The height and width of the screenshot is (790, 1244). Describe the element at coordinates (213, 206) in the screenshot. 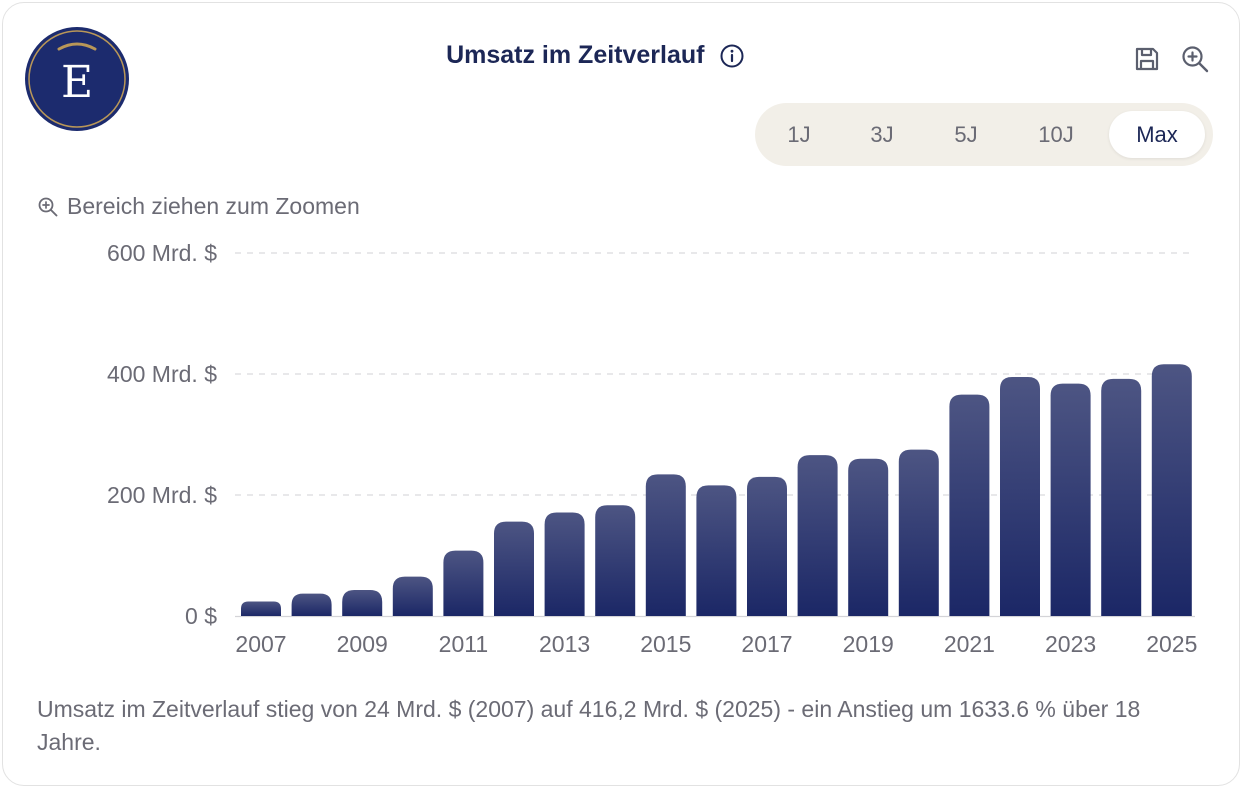

I see `zoom-hint-text: Bereich ziehen zum Zoomen` at that location.